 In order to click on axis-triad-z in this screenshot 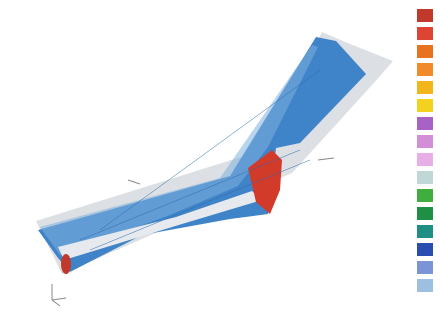, I will do `click(56, 303)`.